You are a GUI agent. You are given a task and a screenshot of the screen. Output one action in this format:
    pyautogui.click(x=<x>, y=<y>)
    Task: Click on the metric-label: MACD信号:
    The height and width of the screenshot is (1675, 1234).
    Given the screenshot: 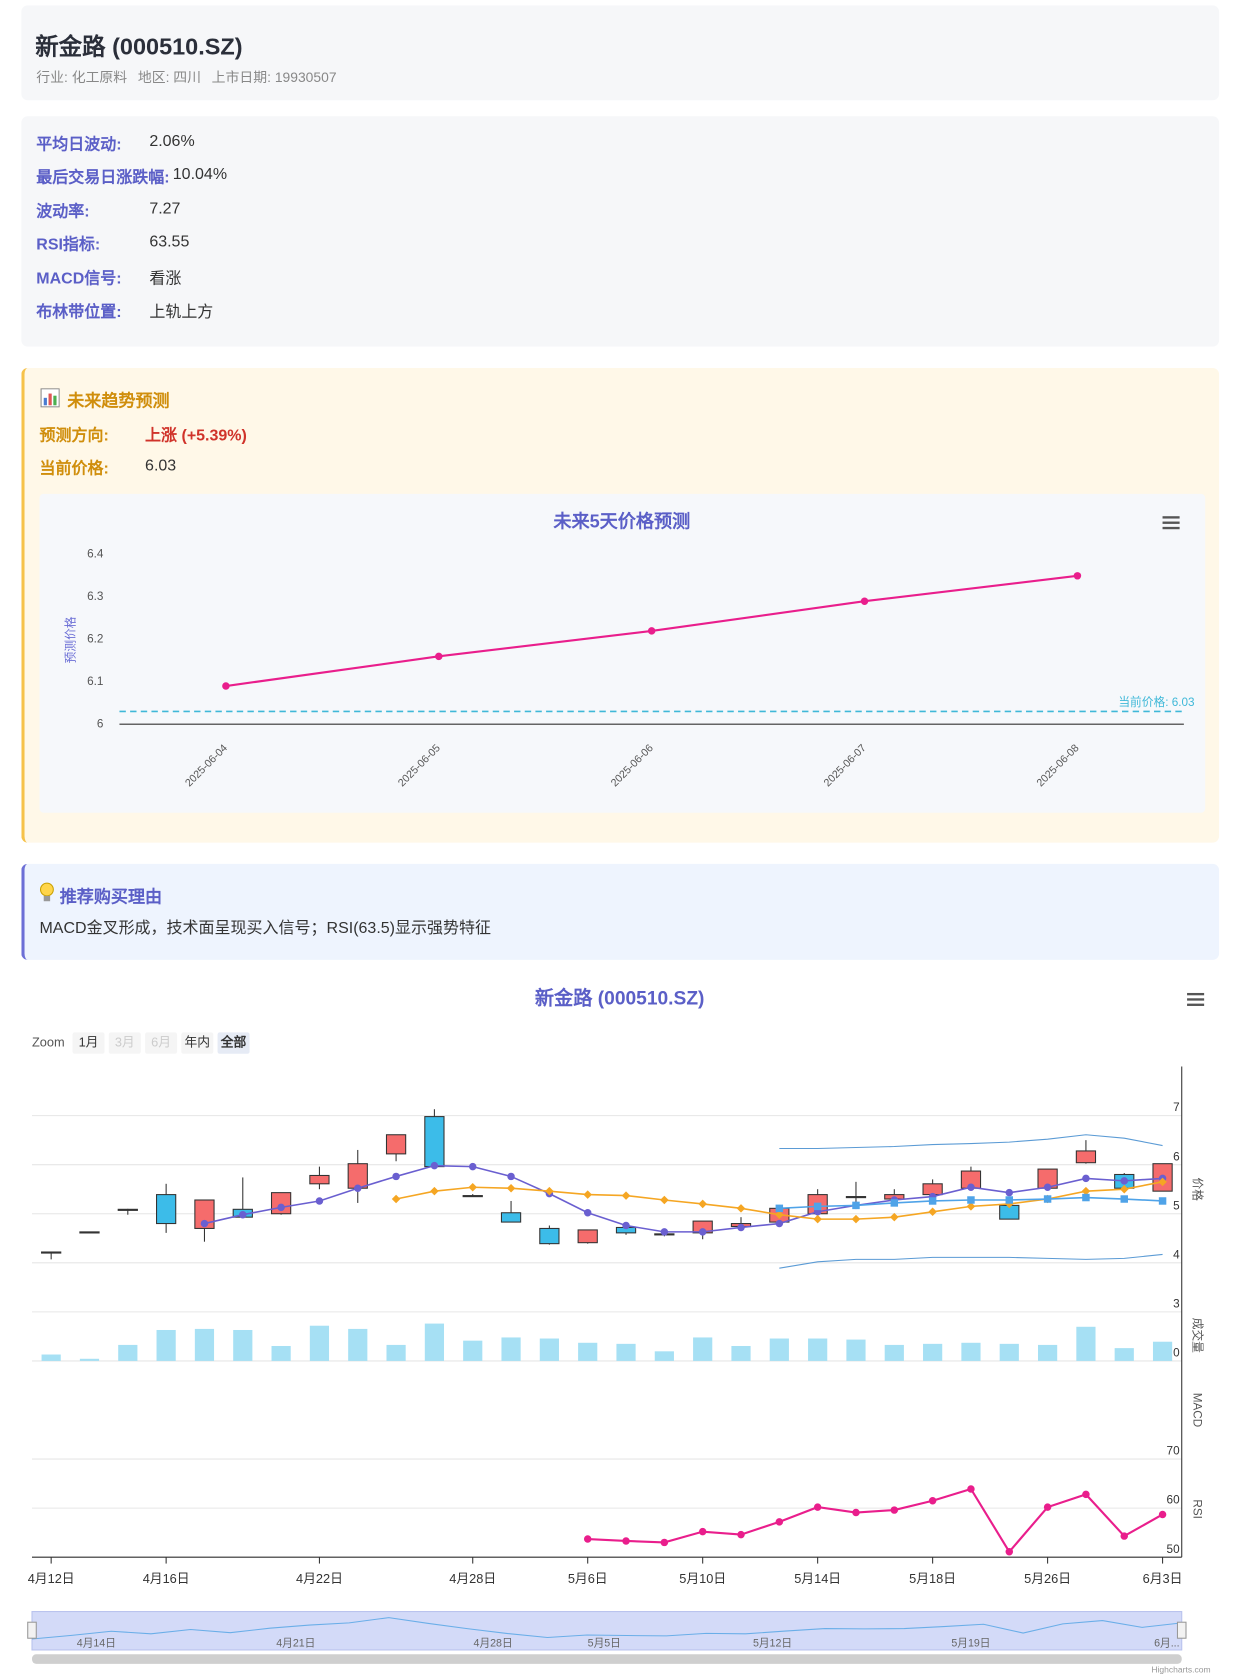 What is the action you would take?
    pyautogui.click(x=79, y=278)
    